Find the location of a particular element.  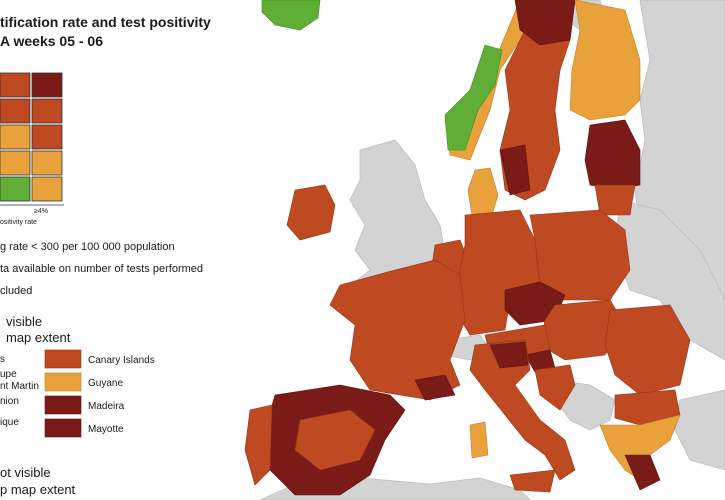

legend-grid is located at coordinates (32, 139).